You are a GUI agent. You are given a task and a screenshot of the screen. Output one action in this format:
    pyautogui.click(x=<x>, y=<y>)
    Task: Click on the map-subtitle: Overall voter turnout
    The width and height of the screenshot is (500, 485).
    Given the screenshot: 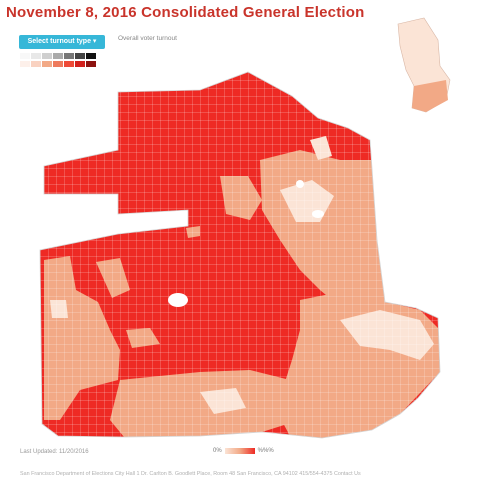 What is the action you would take?
    pyautogui.click(x=147, y=38)
    